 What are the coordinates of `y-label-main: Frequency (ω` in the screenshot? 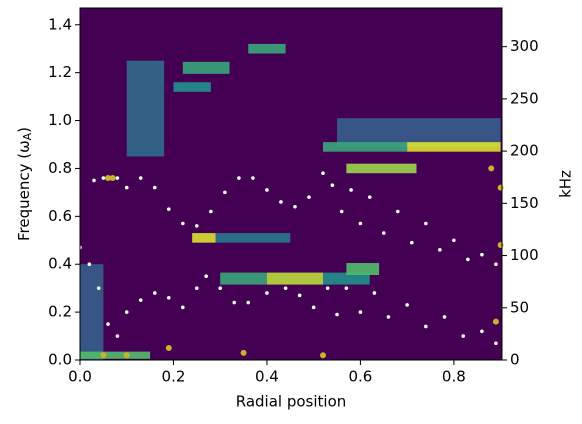 It's located at (24, 190).